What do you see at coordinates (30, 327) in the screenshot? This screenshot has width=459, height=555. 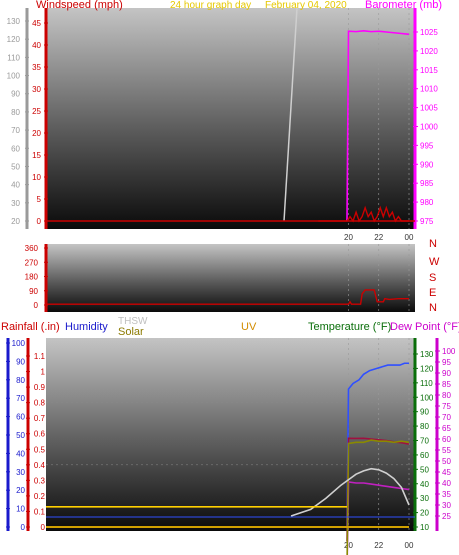 I see `legend-rainfall: Rainfall (.in)` at bounding box center [30, 327].